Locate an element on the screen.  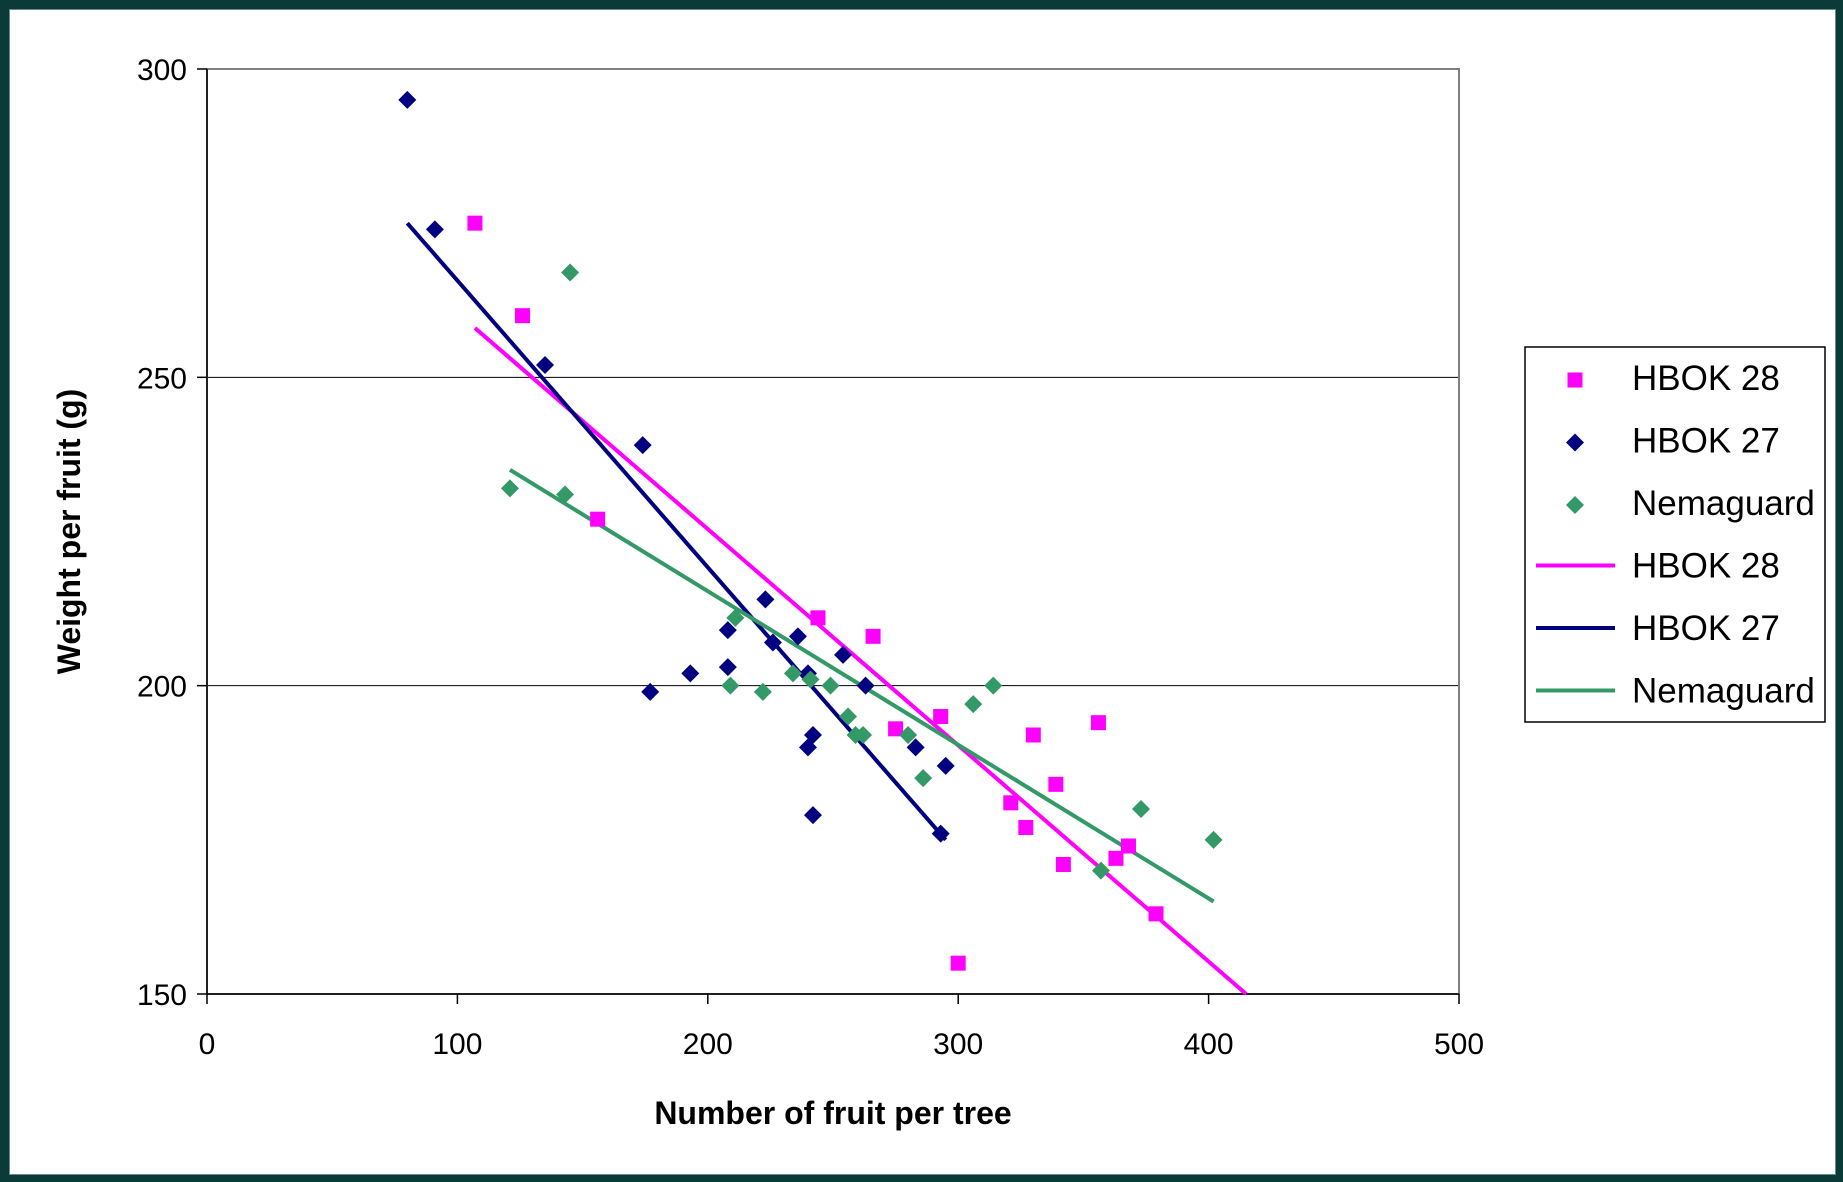
legend-label-trend-hbok-27: HBOK 27 is located at coordinates (1706, 628).